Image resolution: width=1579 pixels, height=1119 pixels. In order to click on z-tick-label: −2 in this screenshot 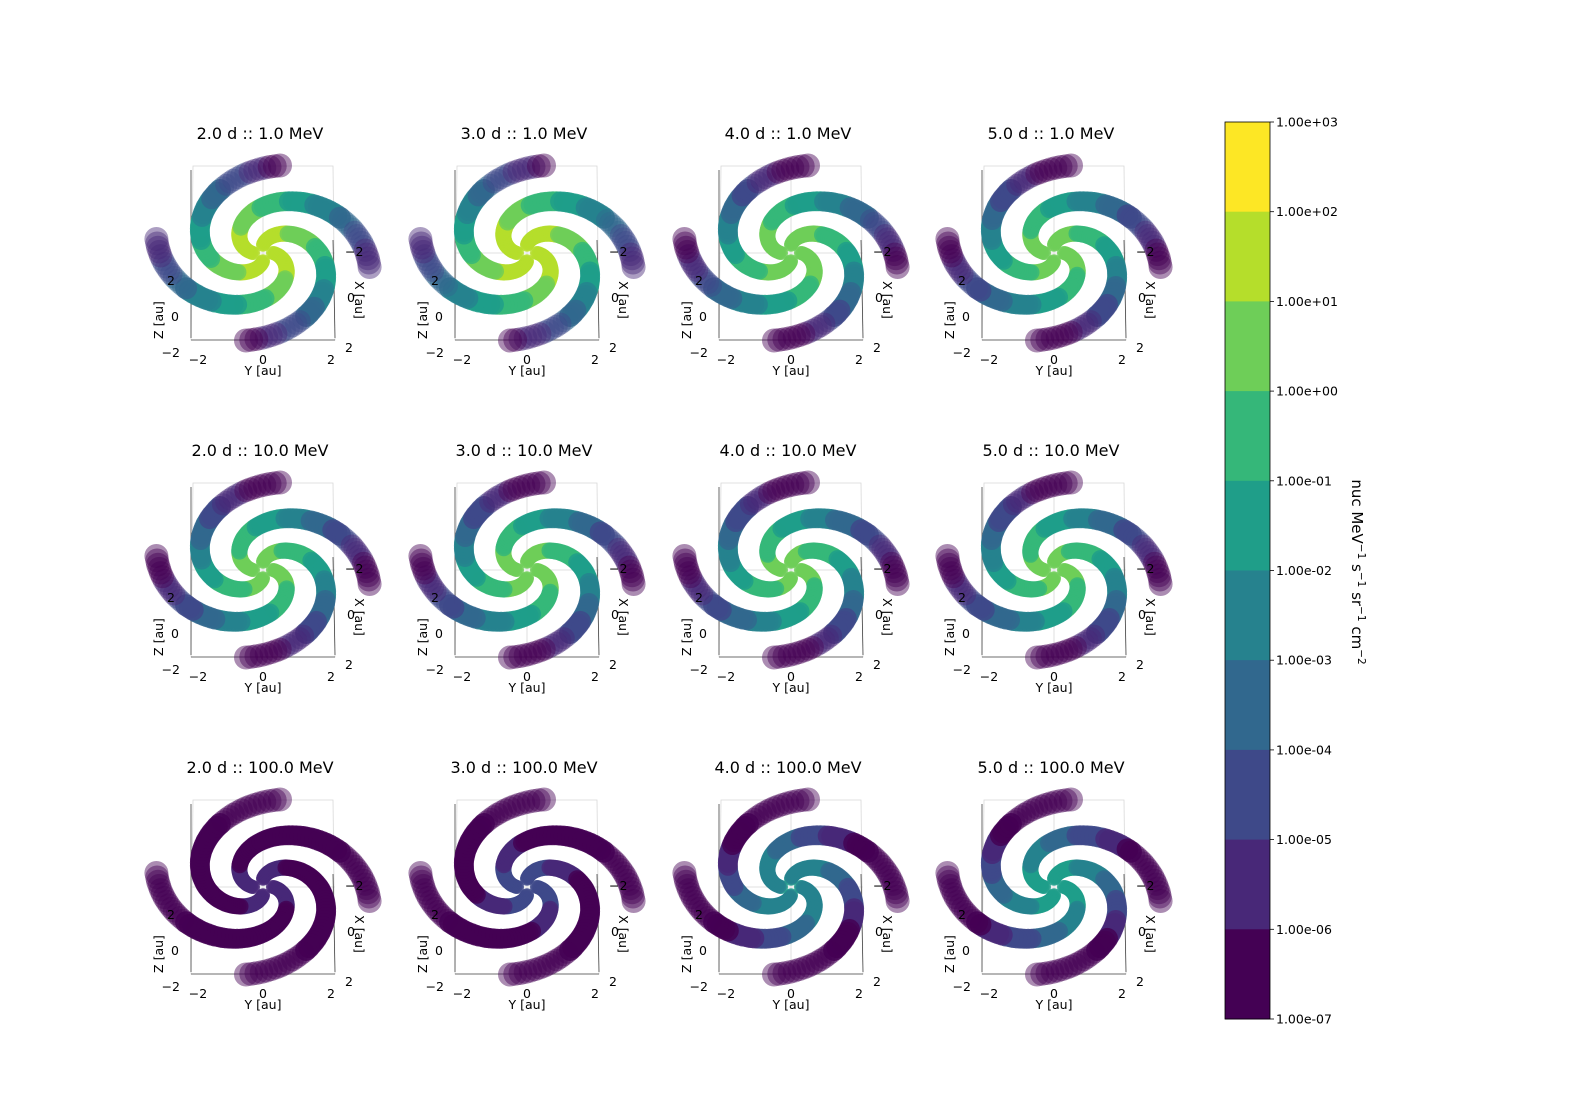, I will do `click(171, 669)`.